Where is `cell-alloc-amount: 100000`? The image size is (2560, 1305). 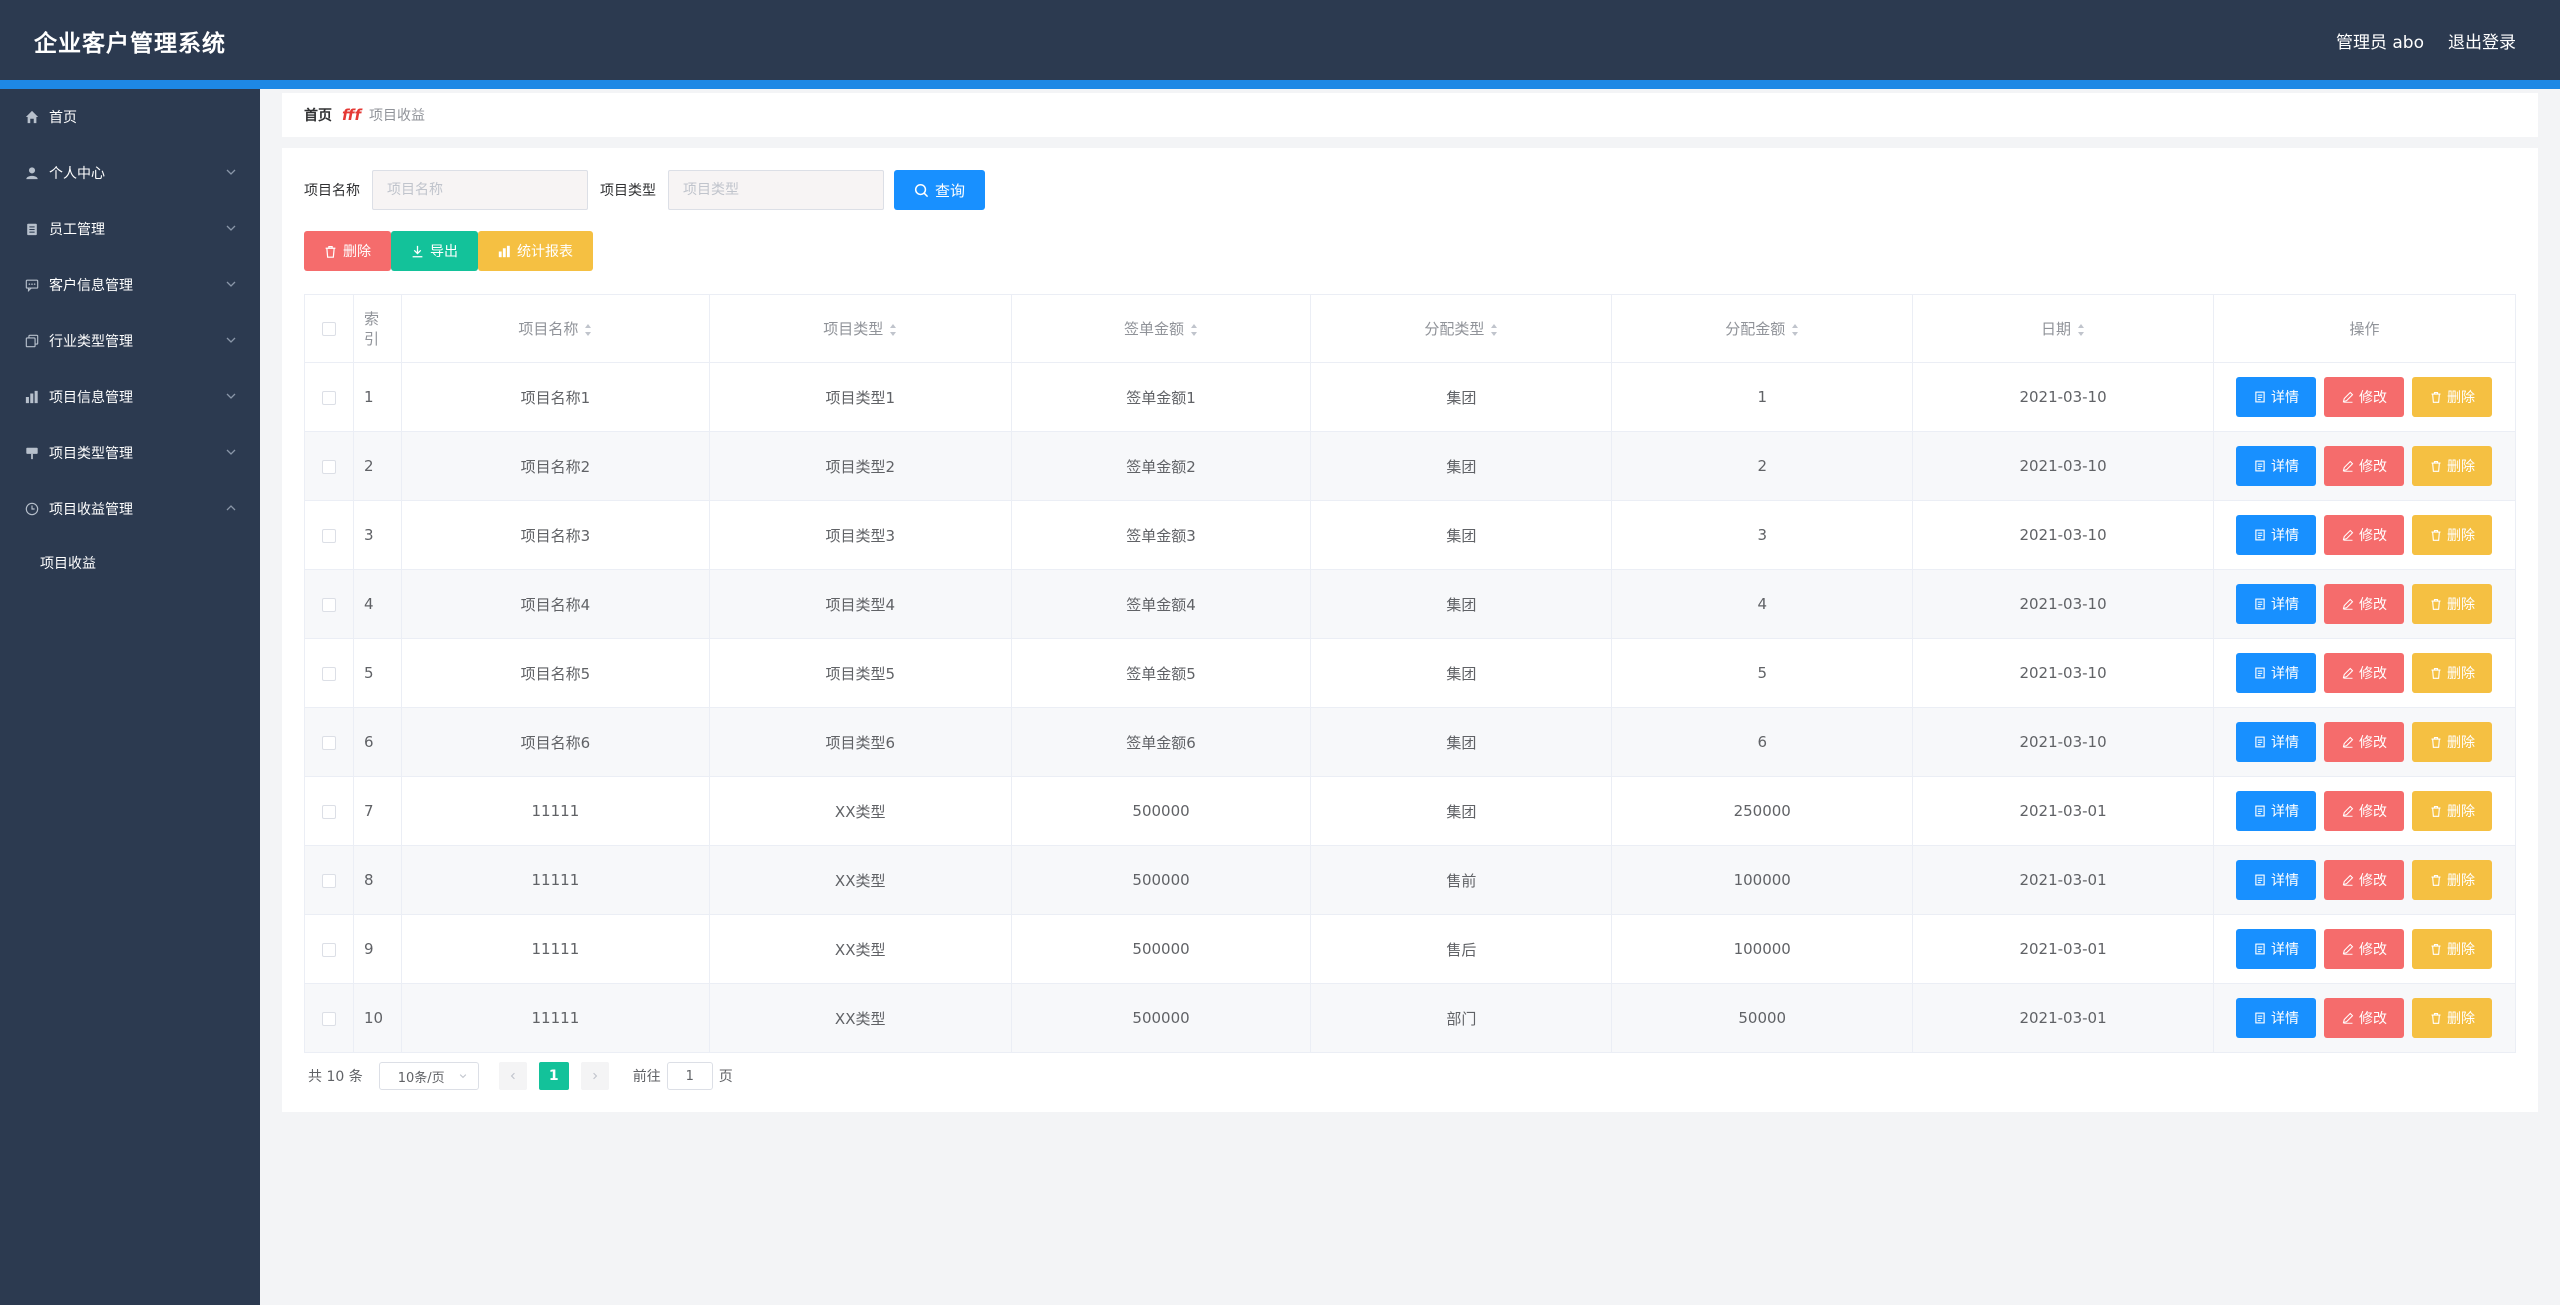
cell-alloc-amount: 100000 is located at coordinates (1762, 949).